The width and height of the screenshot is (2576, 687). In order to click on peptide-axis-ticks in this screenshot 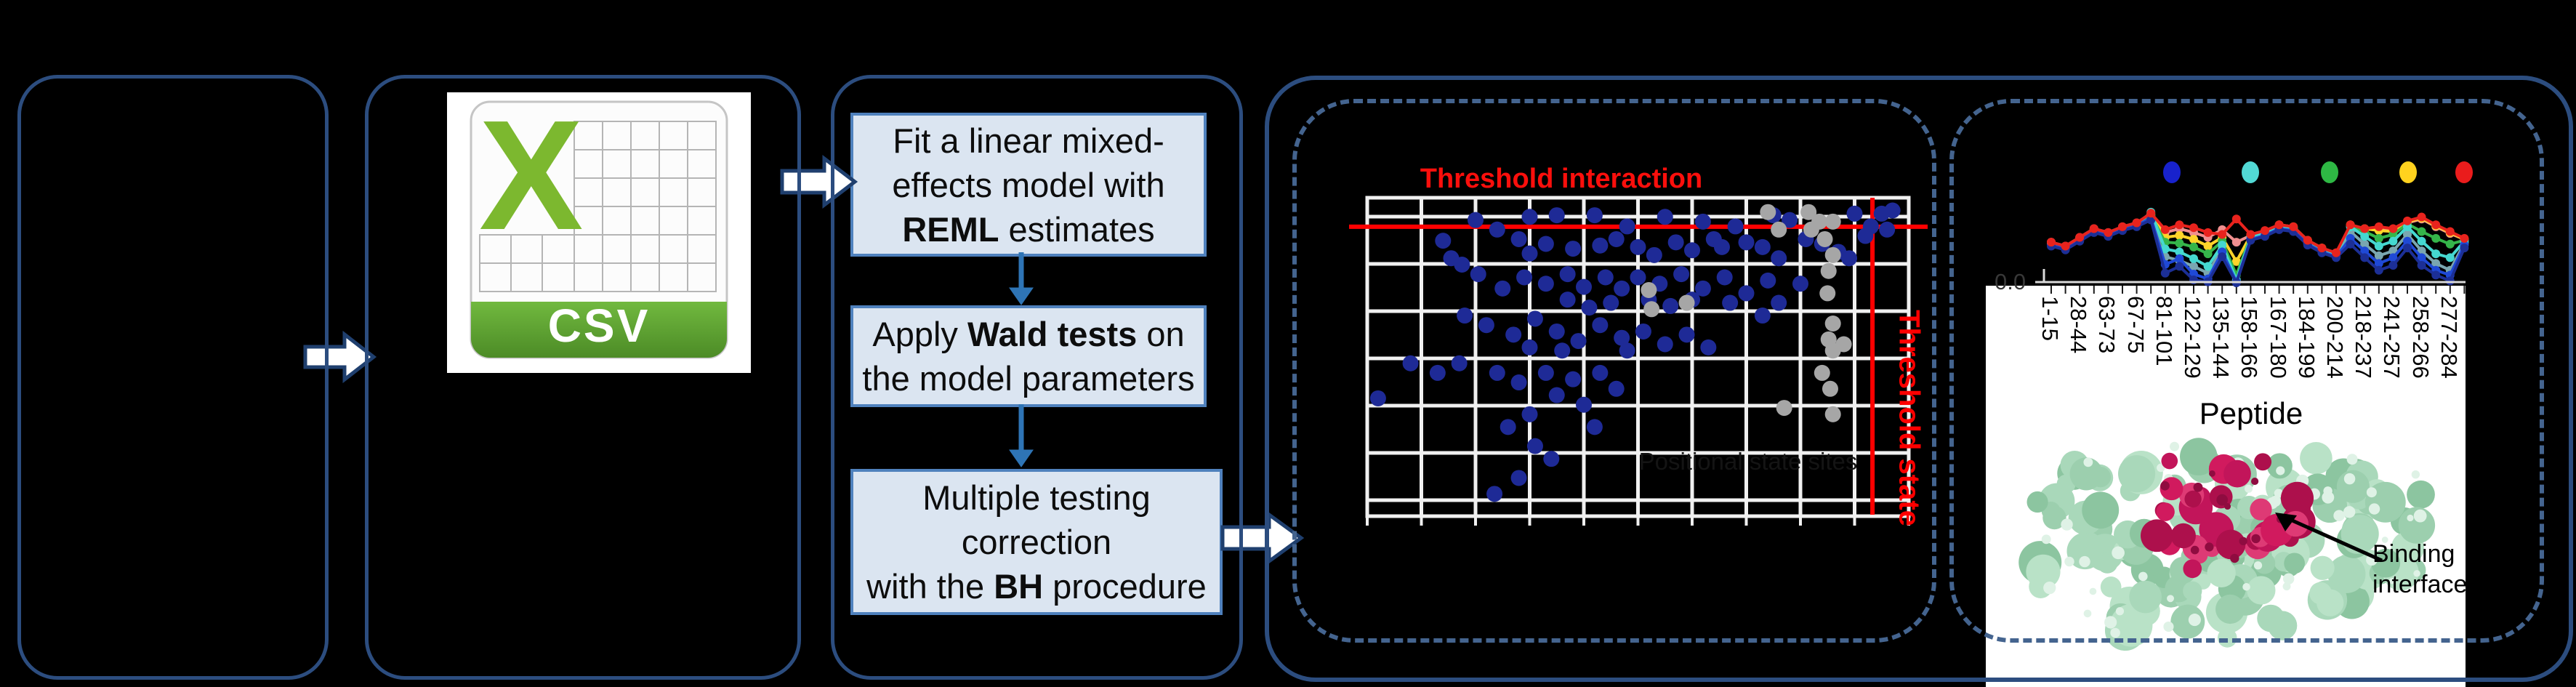, I will do `click(2258, 290)`.